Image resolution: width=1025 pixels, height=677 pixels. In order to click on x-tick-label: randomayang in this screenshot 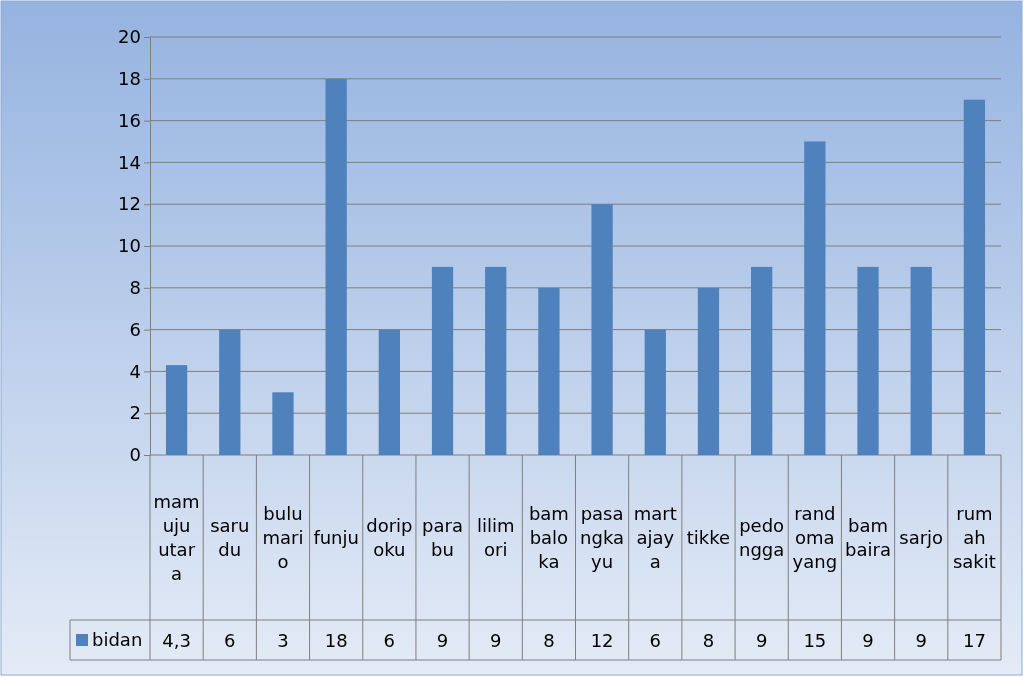, I will do `click(815, 537)`.